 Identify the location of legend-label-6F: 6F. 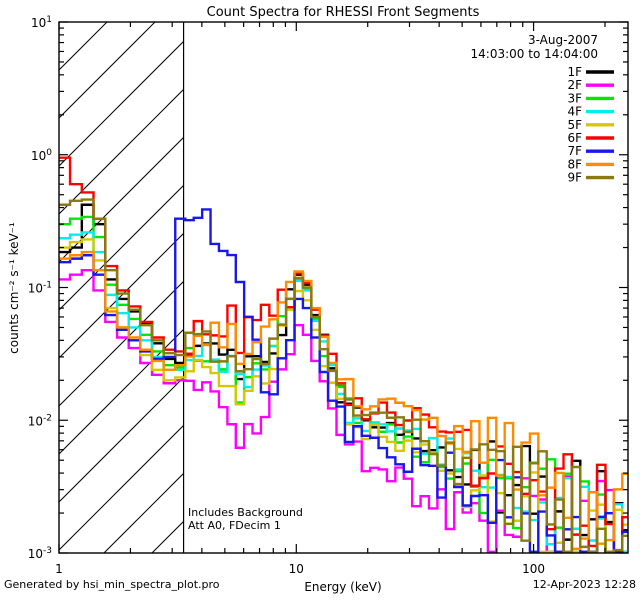
(574, 138).